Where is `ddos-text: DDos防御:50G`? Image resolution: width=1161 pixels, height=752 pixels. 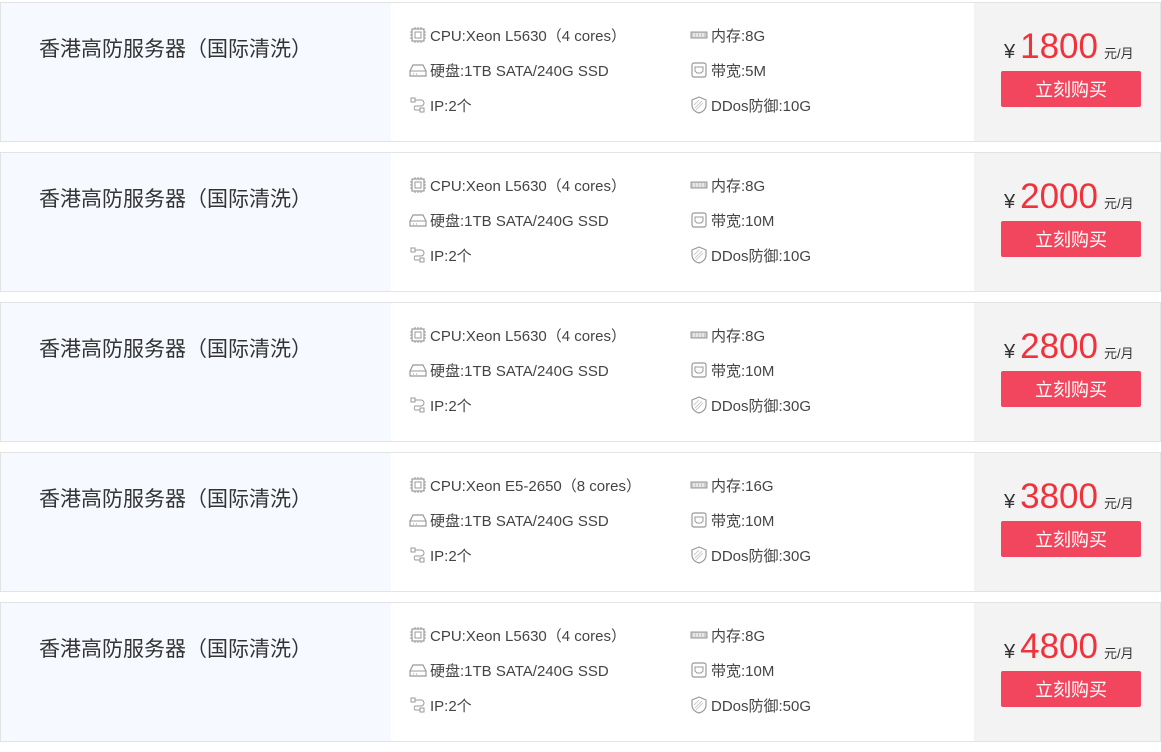
ddos-text: DDos防御:50G is located at coordinates (761, 706).